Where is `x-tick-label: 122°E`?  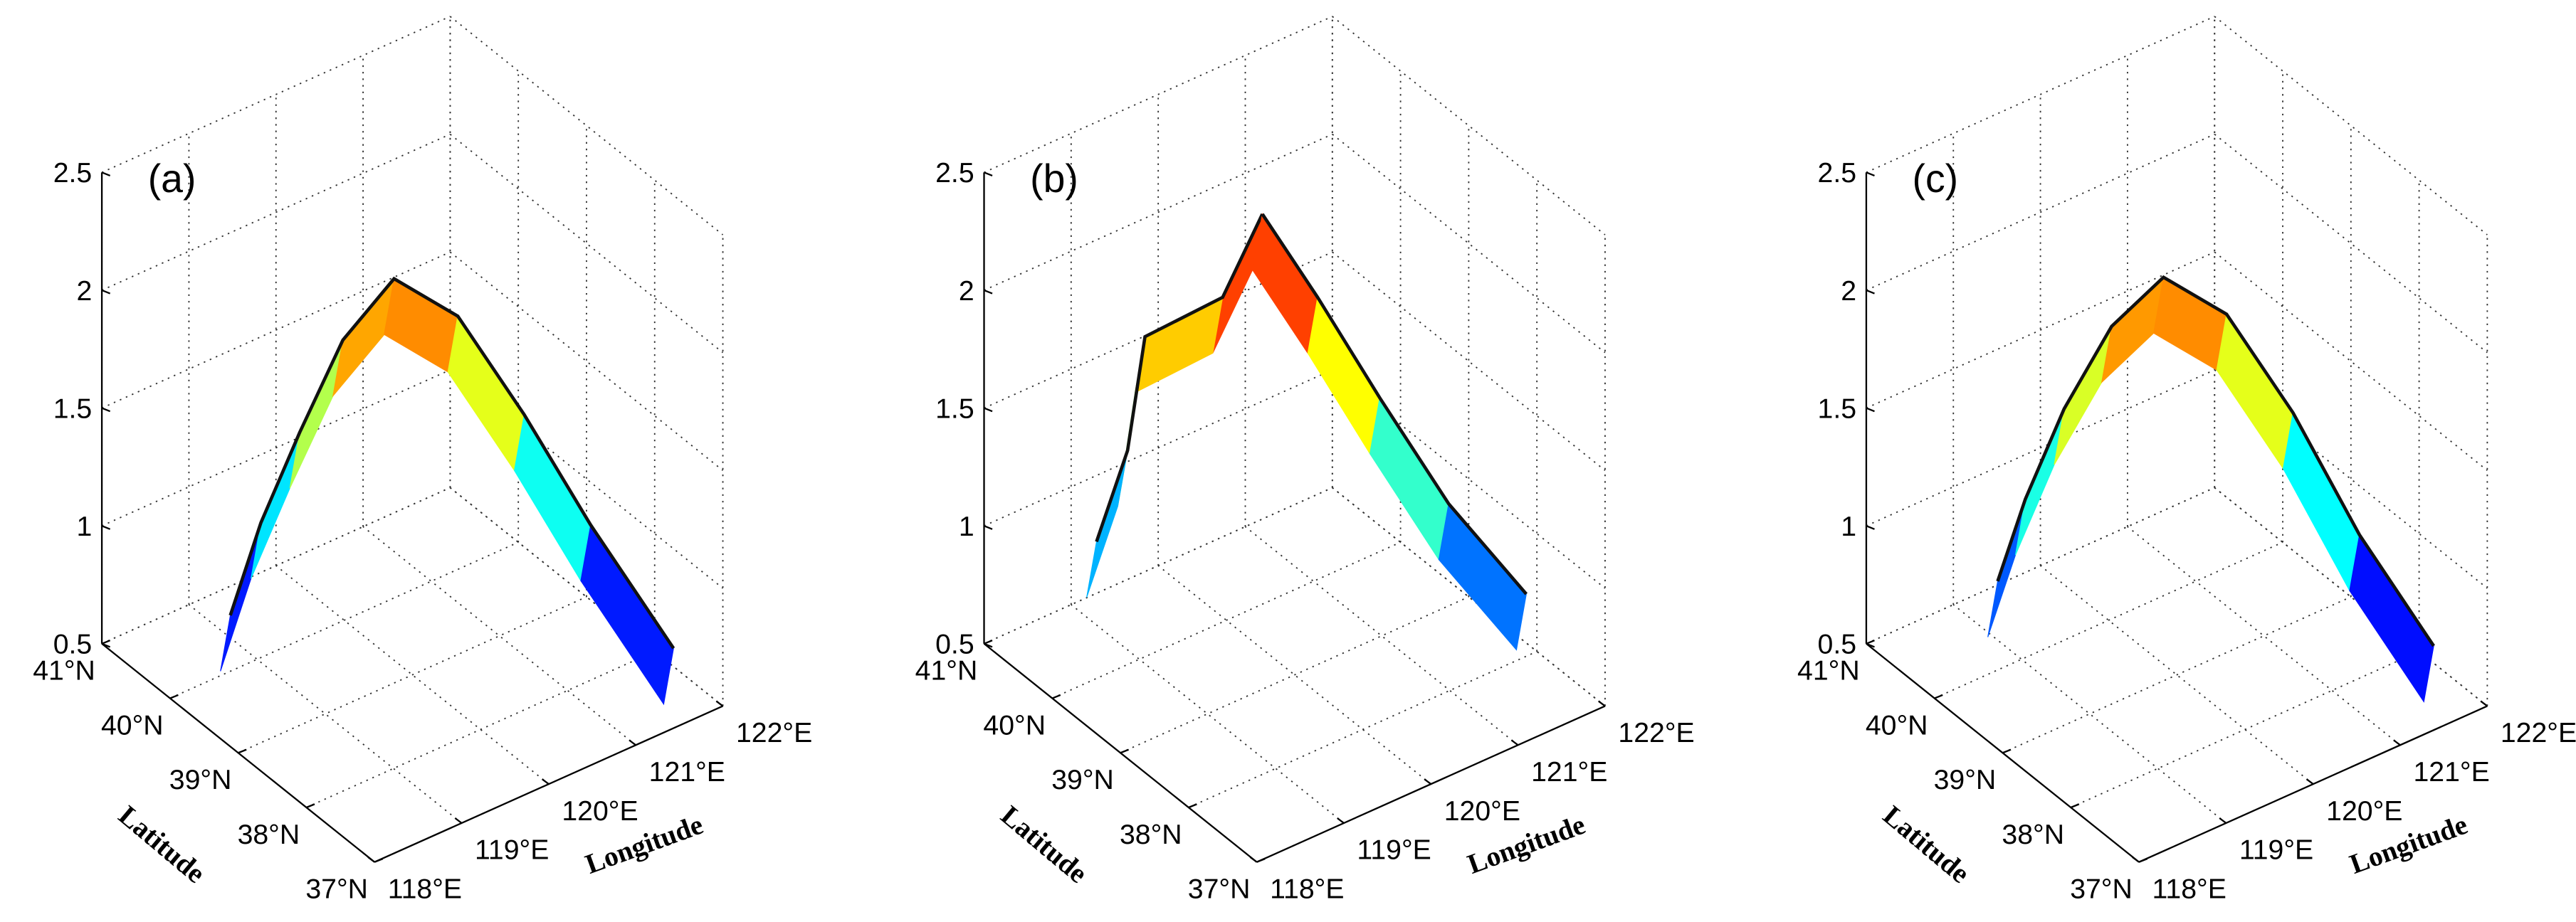
x-tick-label: 122°E is located at coordinates (1656, 732).